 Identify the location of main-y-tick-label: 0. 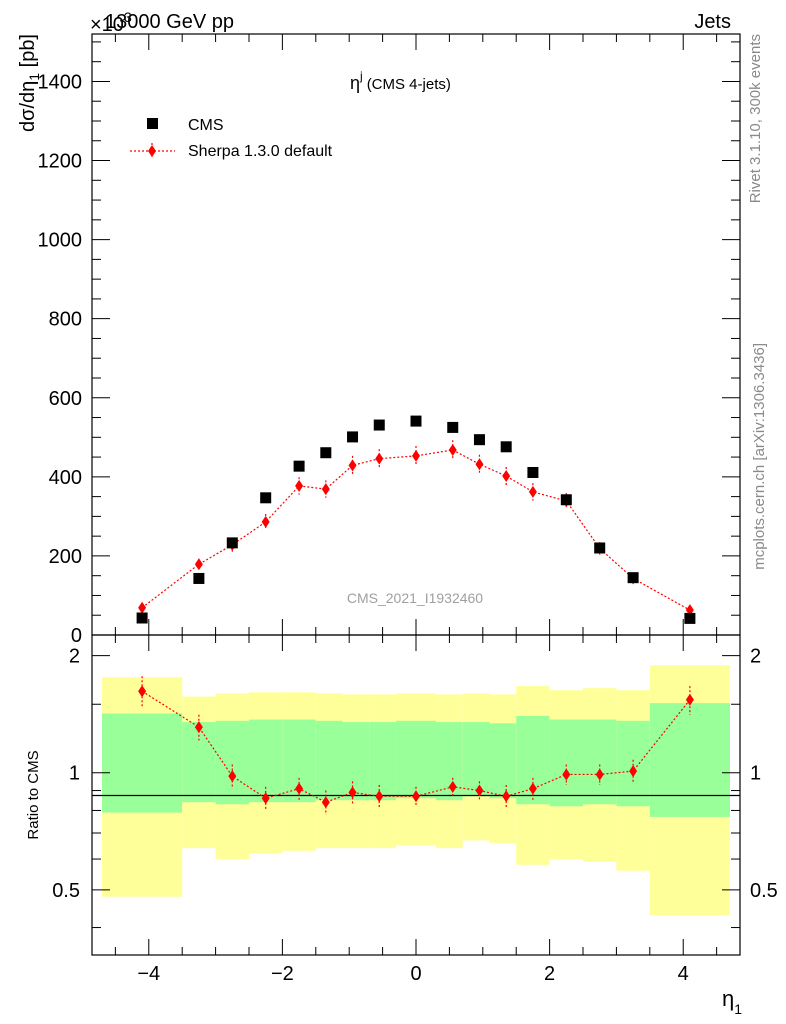
(76, 636).